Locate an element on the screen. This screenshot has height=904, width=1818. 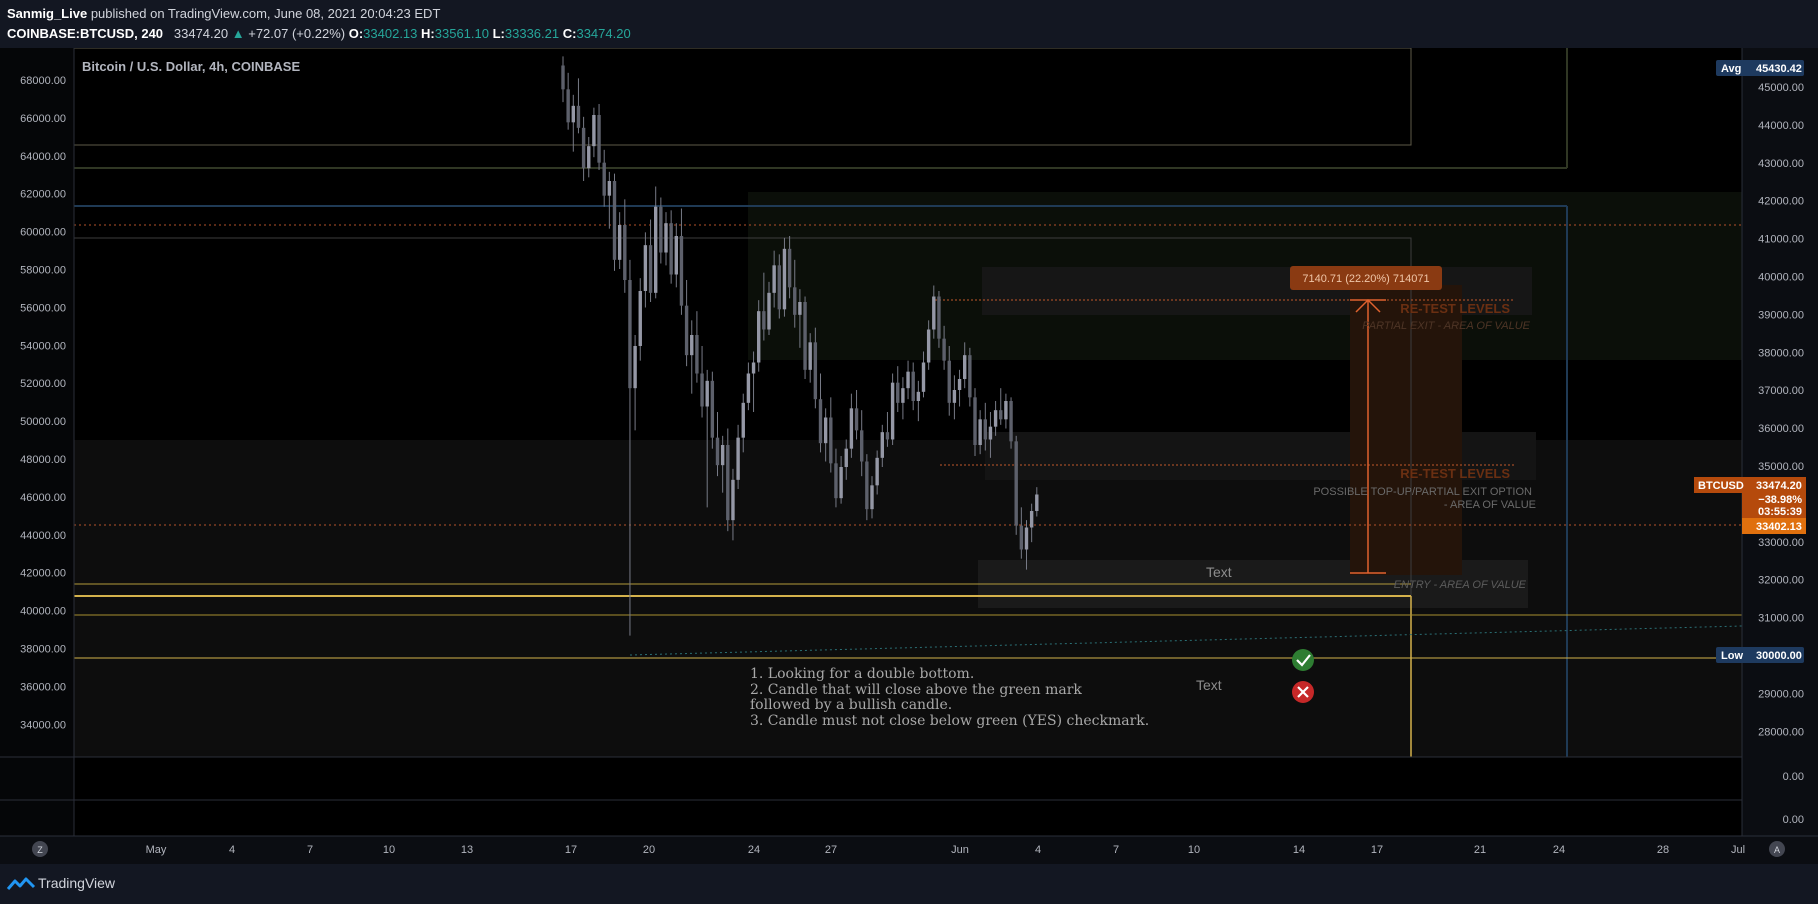
last-price-symbol: BTCUSD is located at coordinates (1721, 486).